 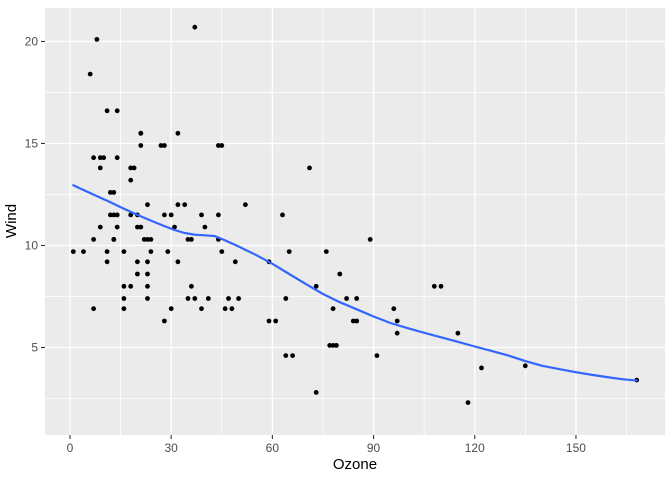 What do you see at coordinates (70, 448) in the screenshot?
I see `x-tick-label: 0` at bounding box center [70, 448].